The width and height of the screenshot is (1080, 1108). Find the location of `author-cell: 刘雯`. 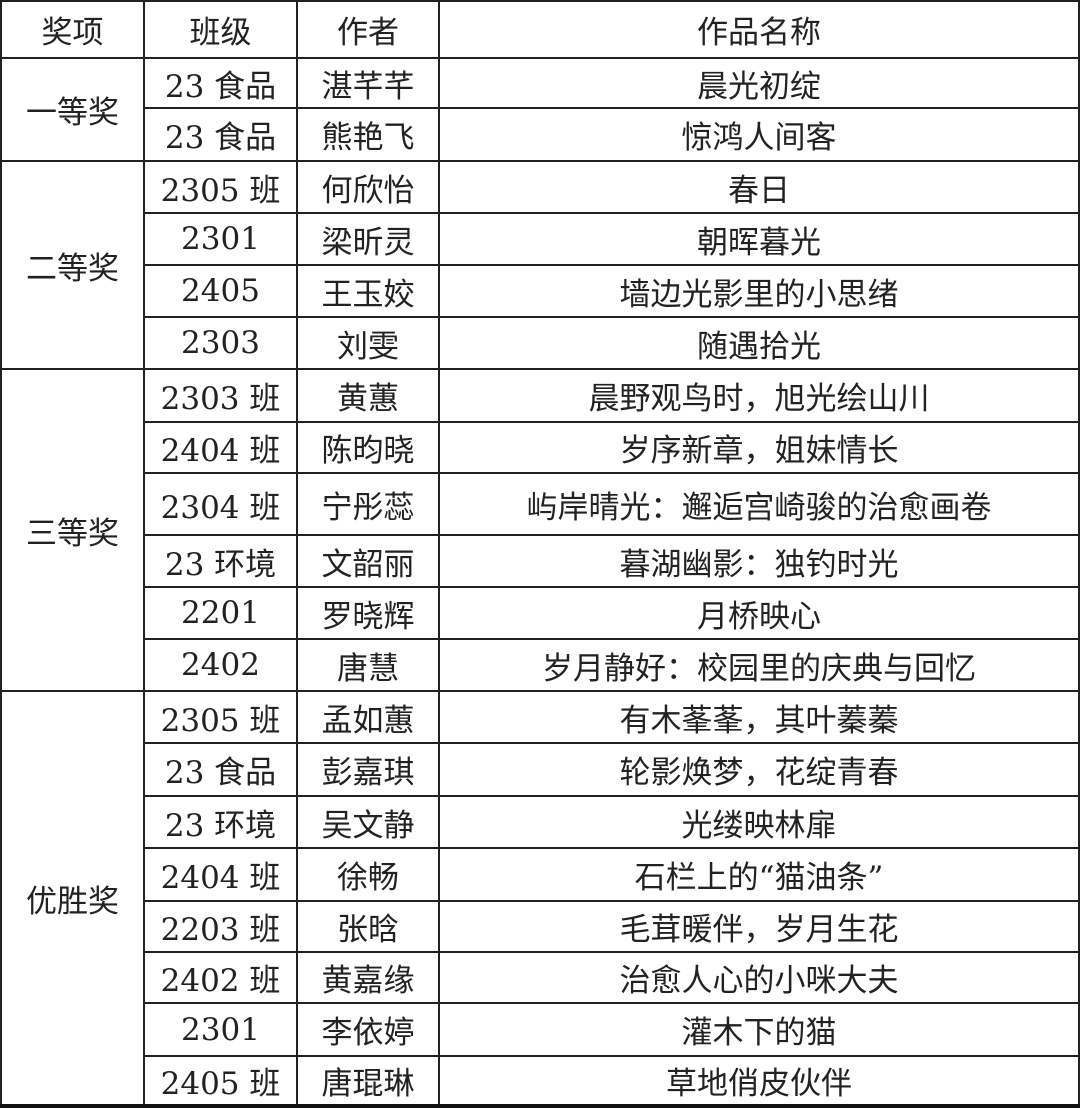

author-cell: 刘雯 is located at coordinates (368, 343).